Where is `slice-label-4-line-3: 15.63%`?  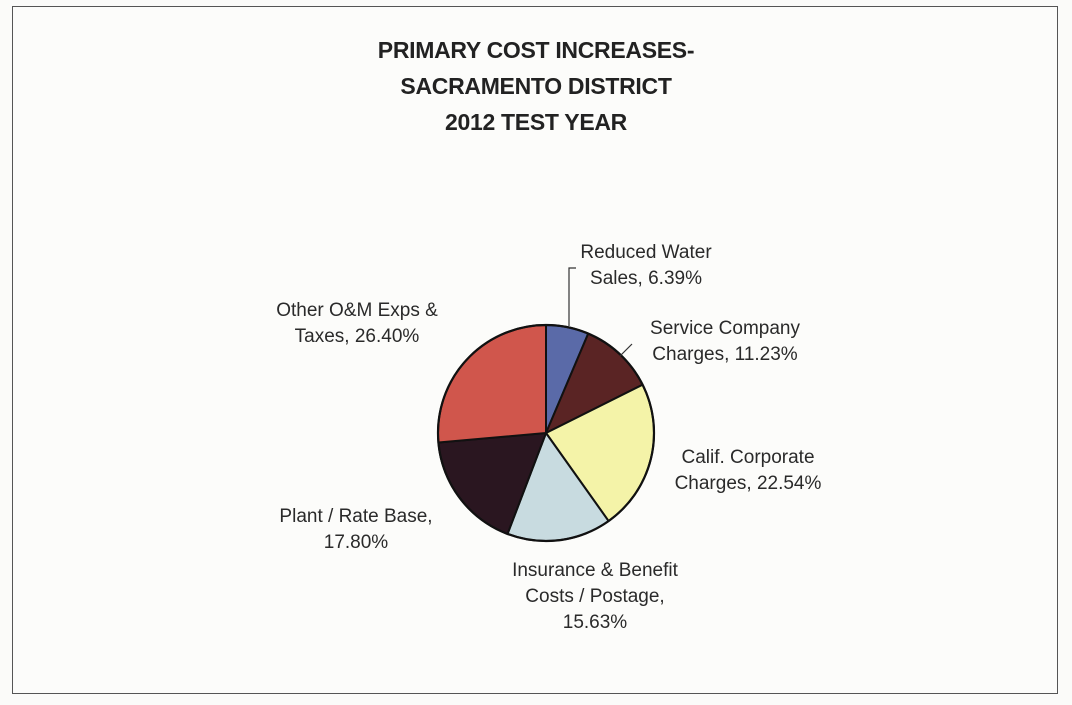
slice-label-4-line-3: 15.63% is located at coordinates (595, 622).